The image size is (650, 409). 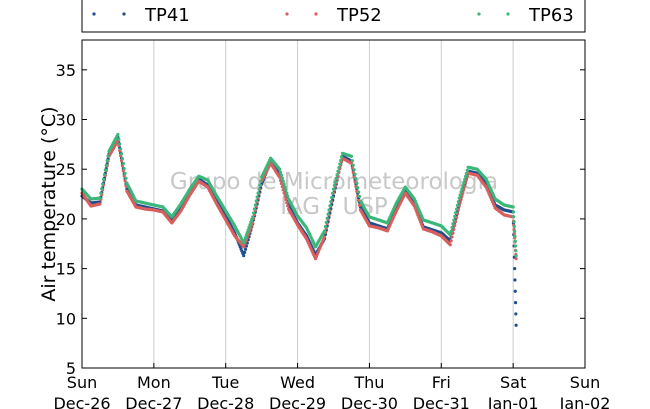 I want to click on x-tick-day-label: Fri, so click(x=441, y=382).